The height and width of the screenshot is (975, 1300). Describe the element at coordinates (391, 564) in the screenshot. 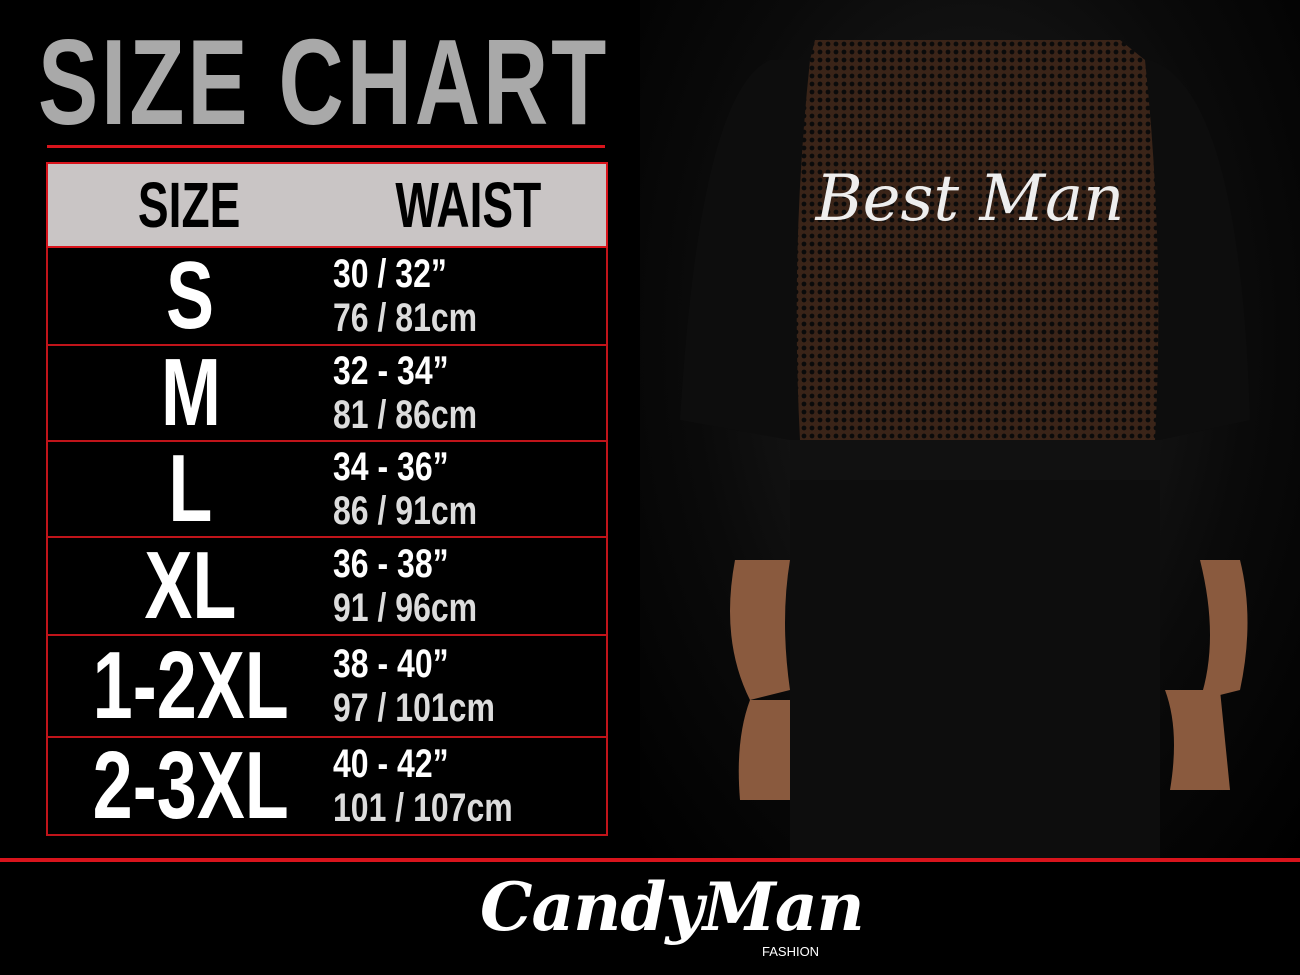

I see `waist-inches: 36 - 38”` at that location.